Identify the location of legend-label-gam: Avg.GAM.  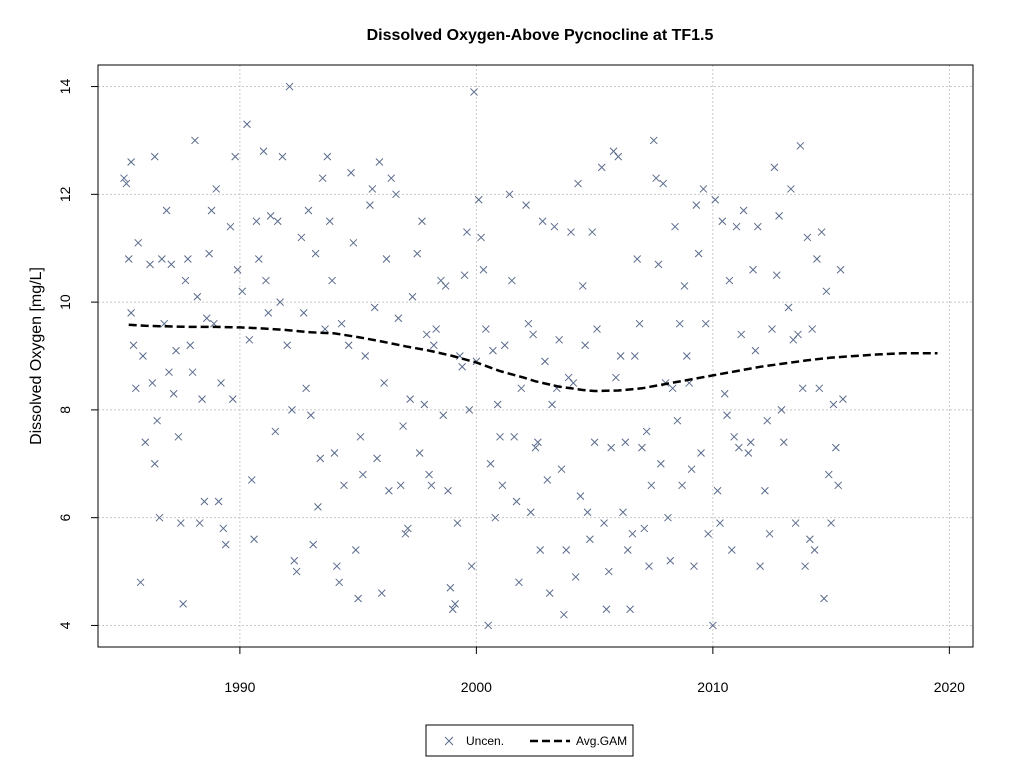
(601, 741).